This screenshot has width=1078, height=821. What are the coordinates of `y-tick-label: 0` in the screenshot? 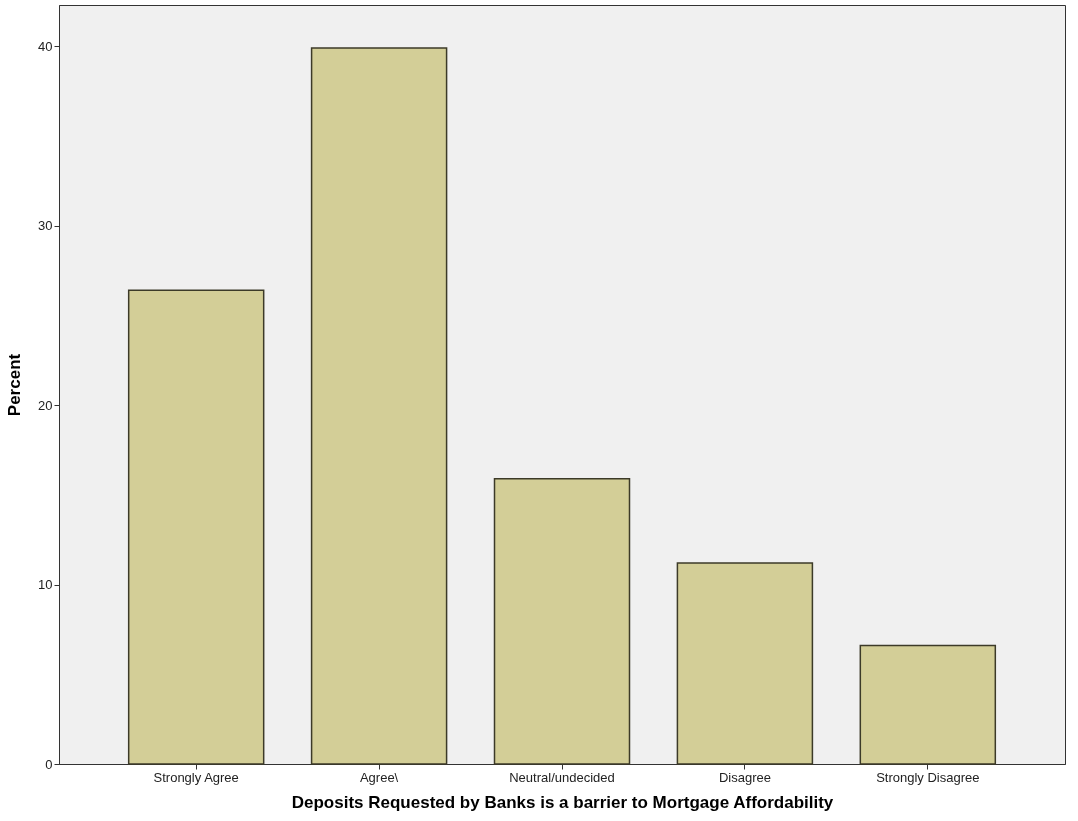 It's located at (49, 764).